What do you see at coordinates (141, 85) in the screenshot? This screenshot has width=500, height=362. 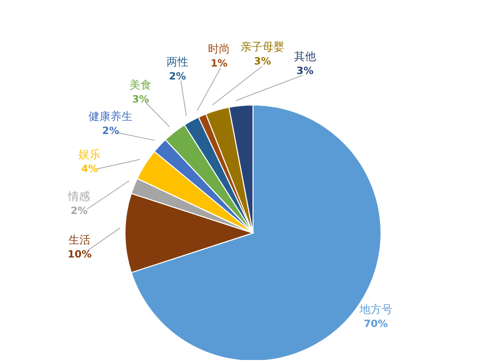 I see `slice-label: 美食` at bounding box center [141, 85].